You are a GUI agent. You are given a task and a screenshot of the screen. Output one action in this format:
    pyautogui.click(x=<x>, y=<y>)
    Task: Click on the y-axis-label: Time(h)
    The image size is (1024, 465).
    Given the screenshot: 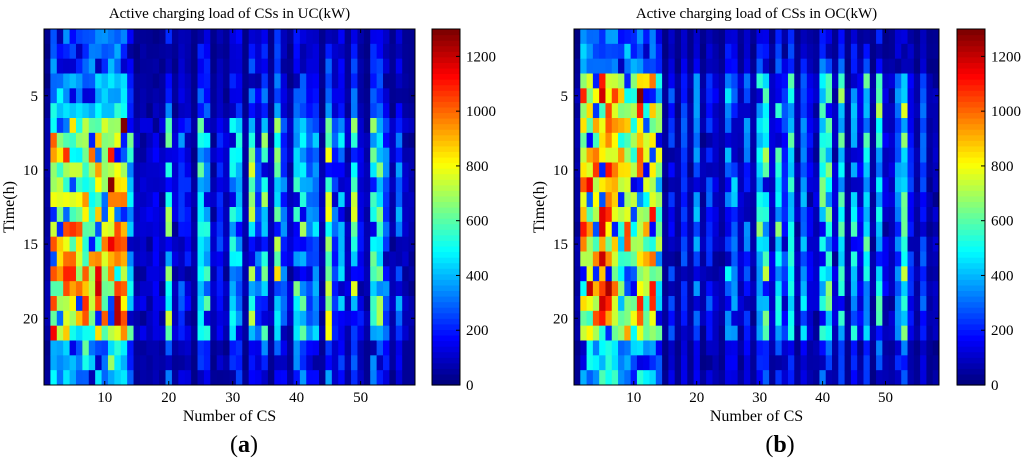 What is the action you would take?
    pyautogui.click(x=9, y=207)
    